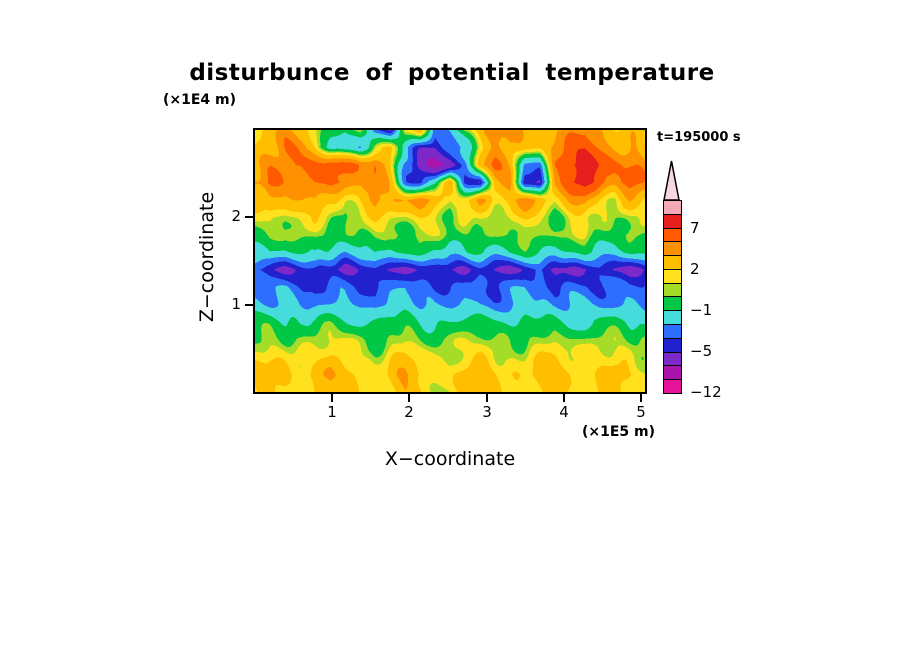 The image size is (904, 654). I want to click on y-tick-label: 2, so click(236, 216).